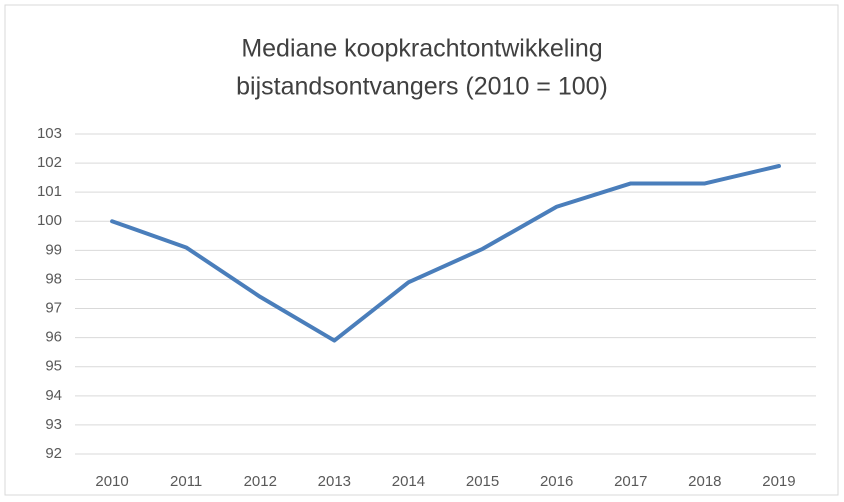 This screenshot has height=502, width=844. Describe the element at coordinates (482, 481) in the screenshot. I see `x-tick-label: 2015` at that location.